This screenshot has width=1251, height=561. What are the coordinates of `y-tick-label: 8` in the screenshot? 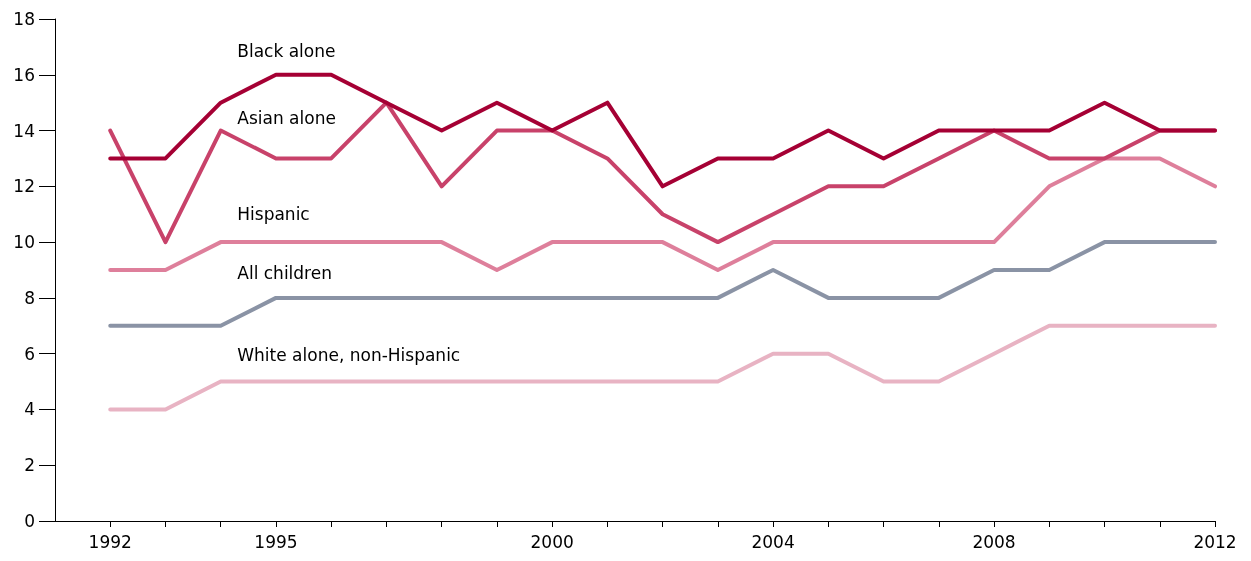 It's located at (29, 297).